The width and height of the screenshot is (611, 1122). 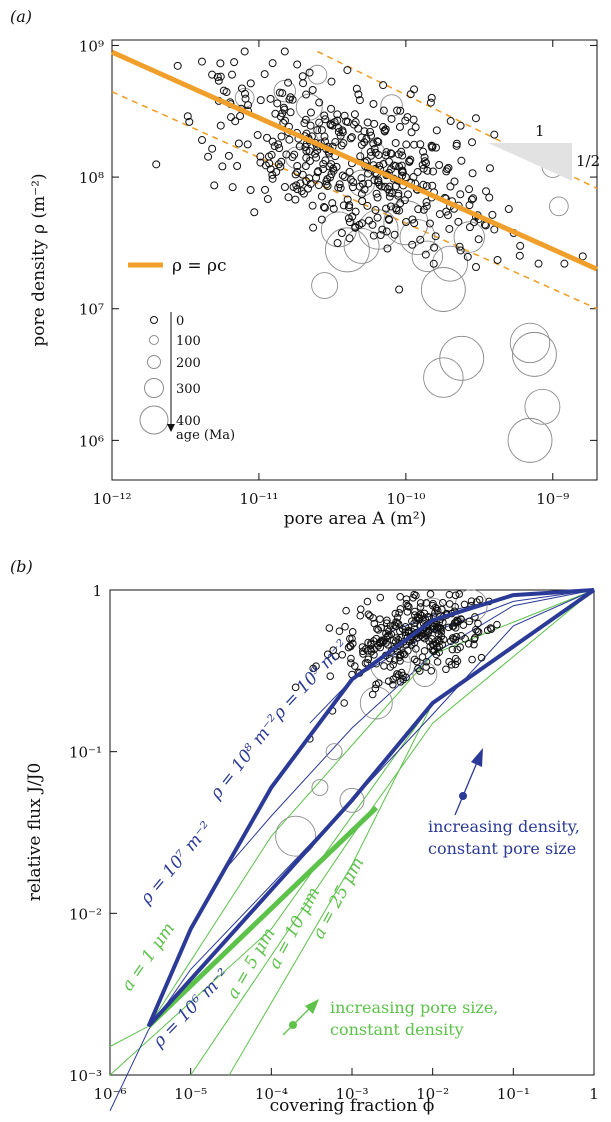 I want to click on panel-b-xtick-label: 10⁻³, so click(x=351, y=1094).